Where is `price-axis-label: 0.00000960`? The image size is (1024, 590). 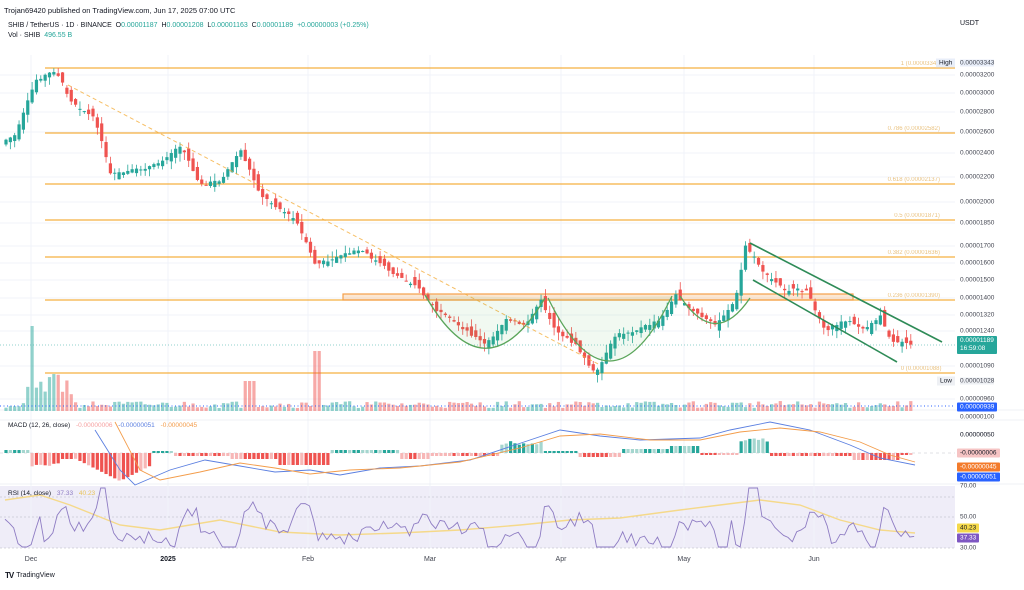 price-axis-label: 0.00000960 is located at coordinates (977, 399).